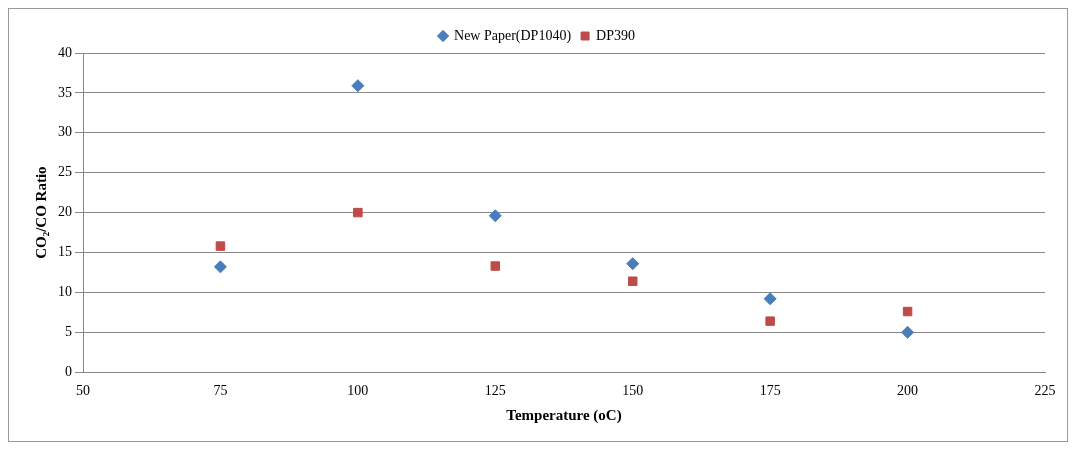  I want to click on x-tick-label: 200, so click(908, 391).